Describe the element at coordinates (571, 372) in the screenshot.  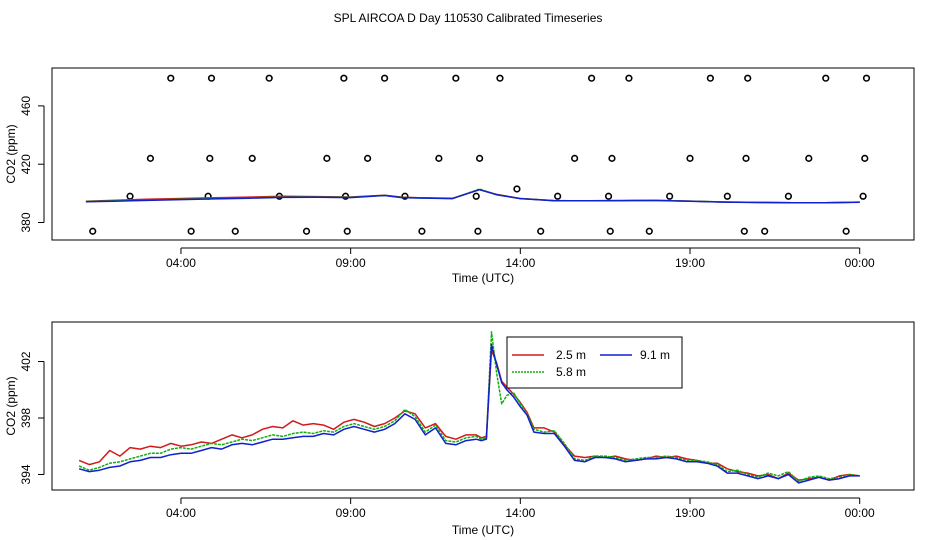
I see `legend-label-5-8m: 5.8 m` at that location.